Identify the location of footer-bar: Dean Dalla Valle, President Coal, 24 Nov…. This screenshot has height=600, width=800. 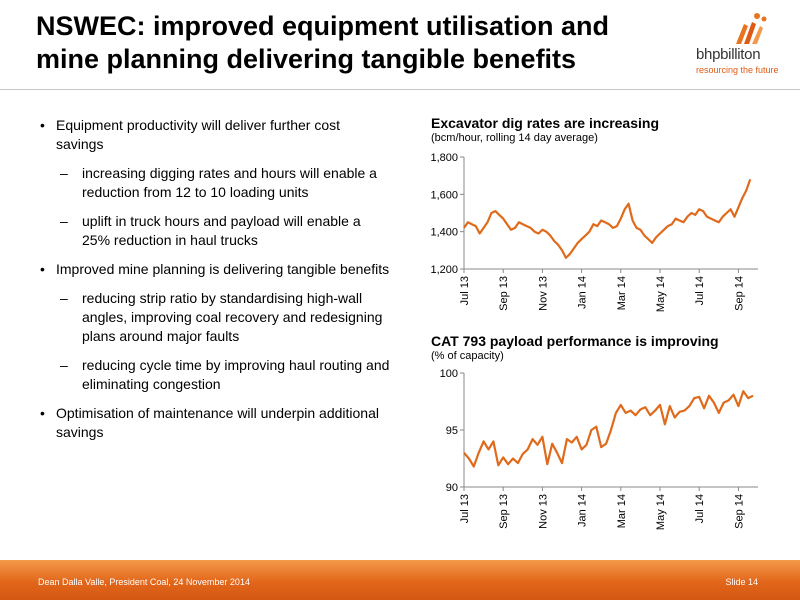
(400, 580).